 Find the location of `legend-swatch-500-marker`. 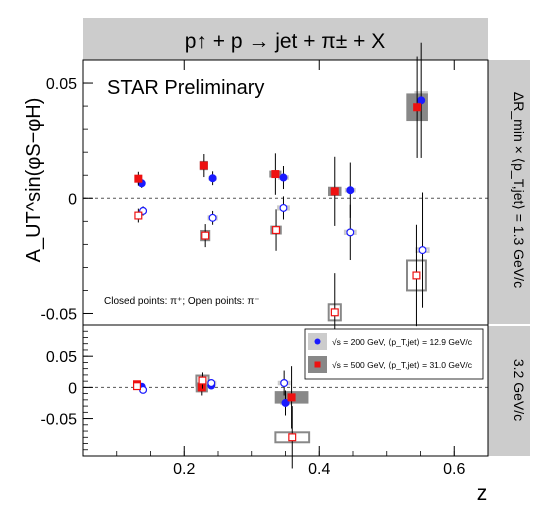

legend-swatch-500-marker is located at coordinates (317, 364).